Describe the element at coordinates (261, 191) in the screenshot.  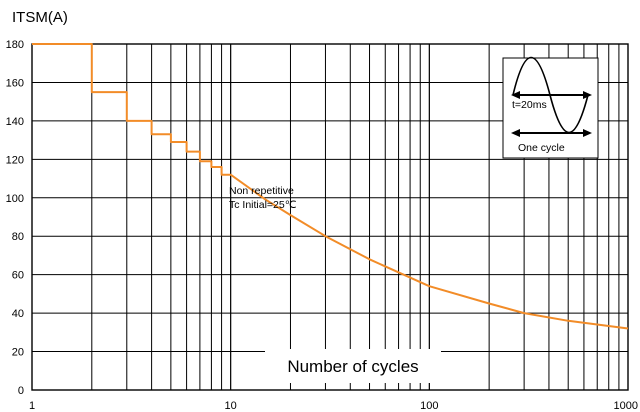
I see `annotation-non-repetitive: Non repetitive` at that location.